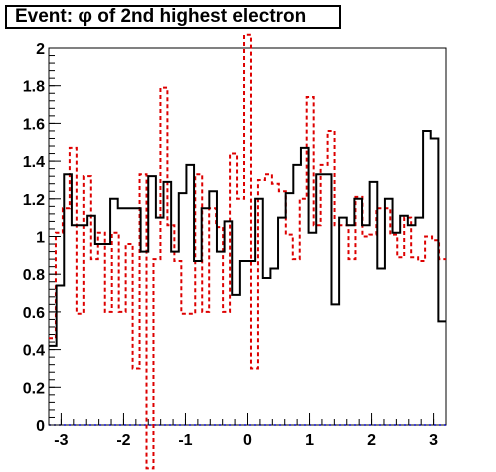 This screenshot has height=472, width=496. Describe the element at coordinates (34, 87) in the screenshot. I see `y-tick-label: 1.8` at that location.